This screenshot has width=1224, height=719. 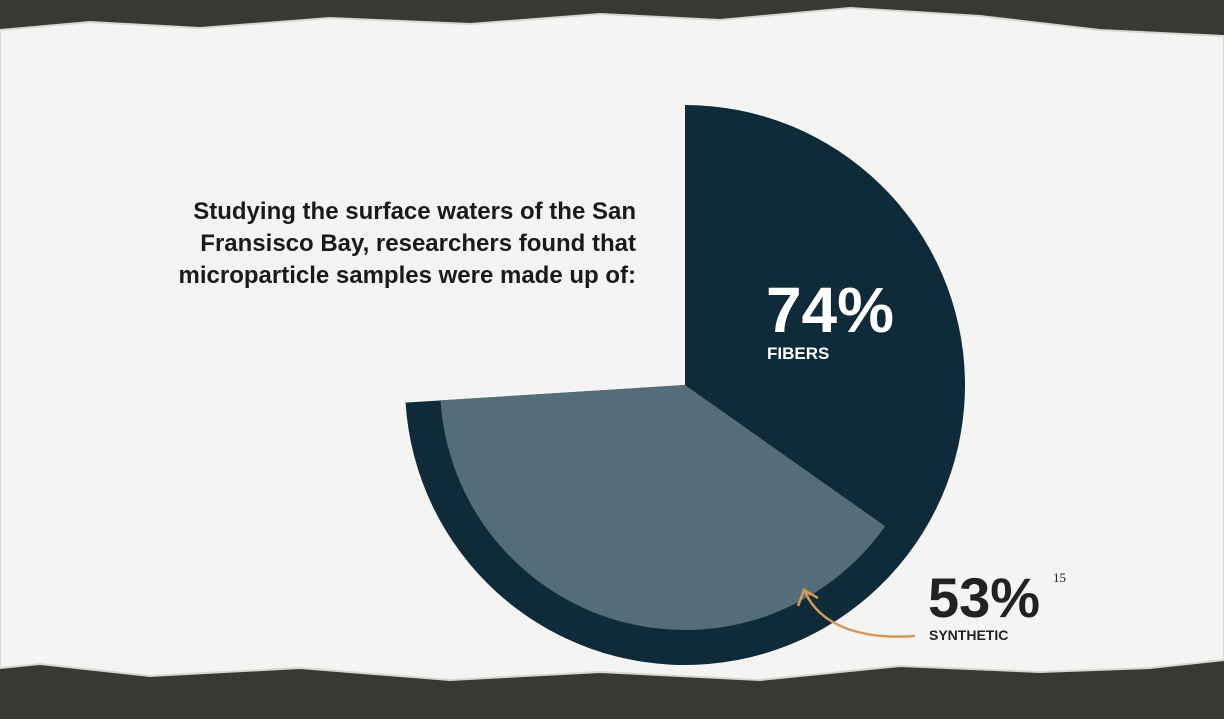 What do you see at coordinates (968, 635) in the screenshot?
I see `slice-label: SYNTHETIC` at bounding box center [968, 635].